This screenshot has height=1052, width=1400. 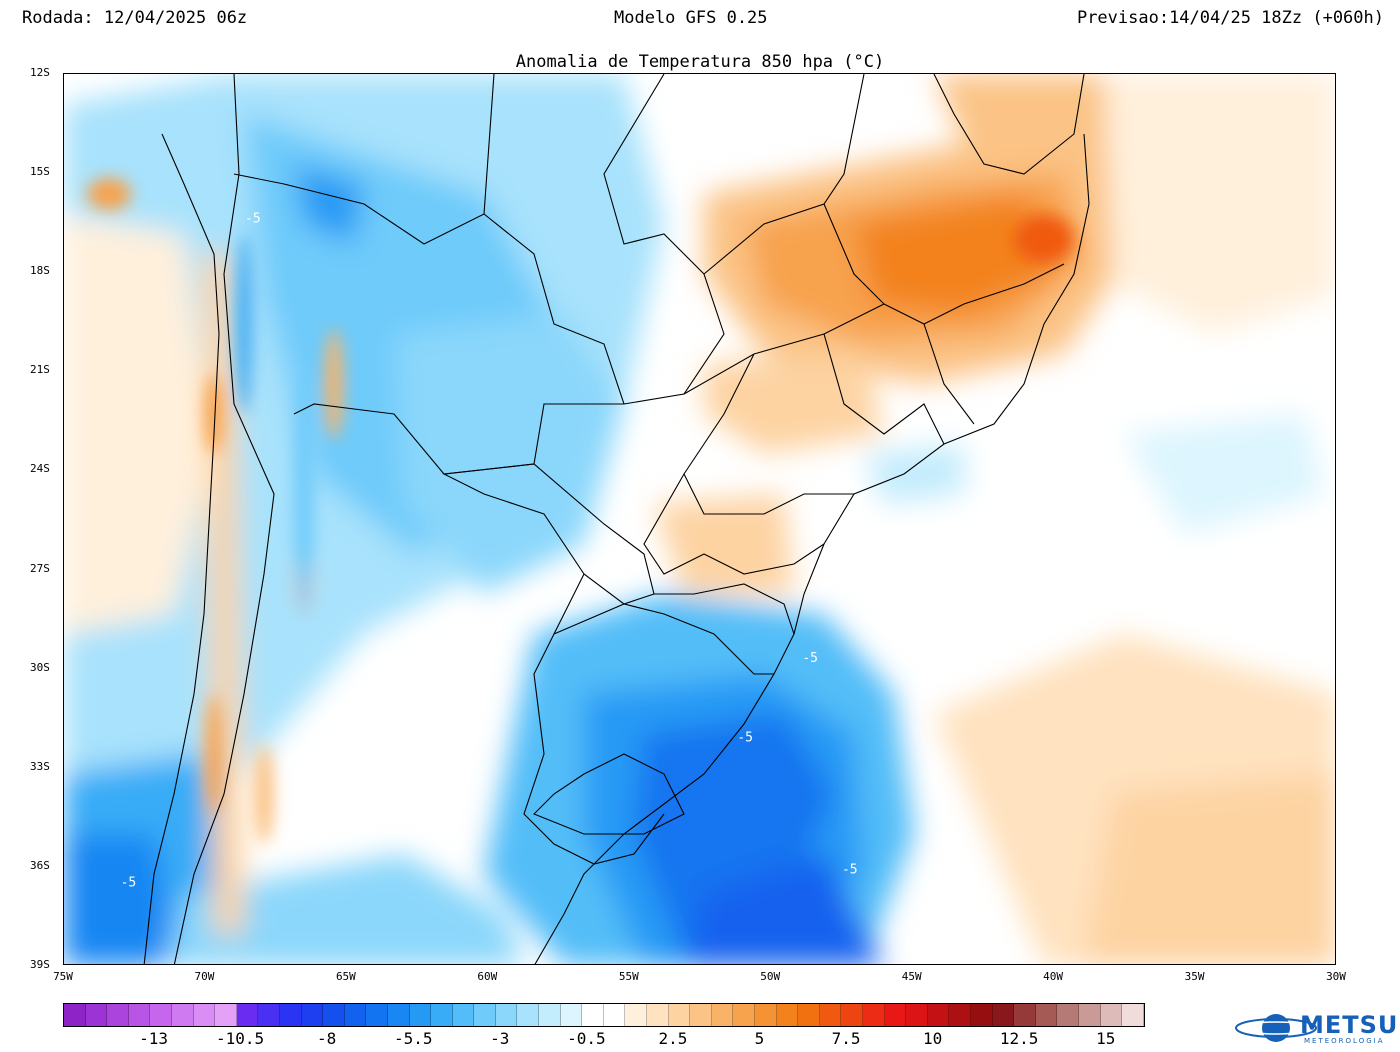 What do you see at coordinates (40, 667) in the screenshot?
I see `lat-label: 30S` at bounding box center [40, 667].